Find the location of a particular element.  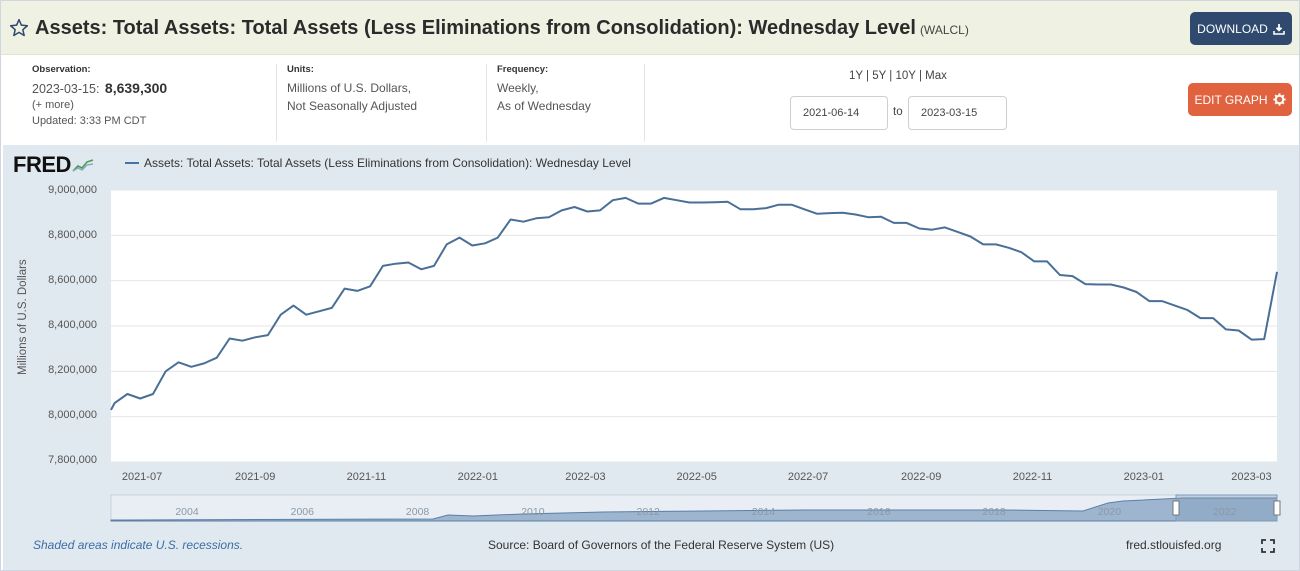

legend-swatch is located at coordinates (132, 163).